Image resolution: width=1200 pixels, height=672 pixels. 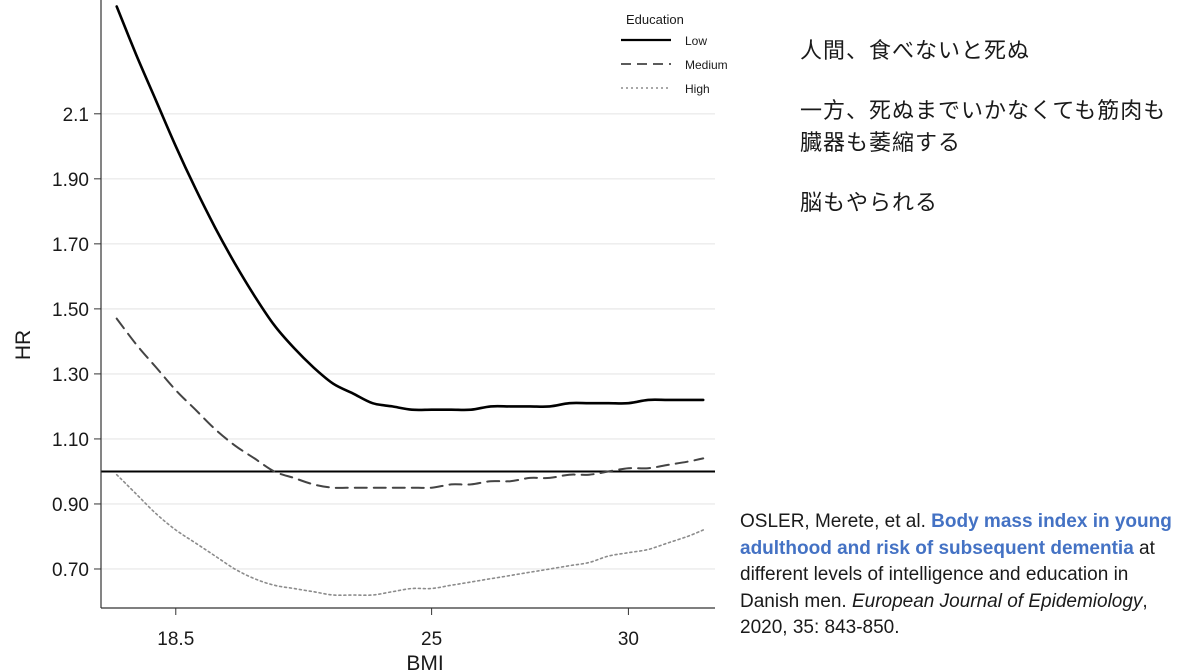 I want to click on y-tick-label: 0.90, so click(x=70, y=505).